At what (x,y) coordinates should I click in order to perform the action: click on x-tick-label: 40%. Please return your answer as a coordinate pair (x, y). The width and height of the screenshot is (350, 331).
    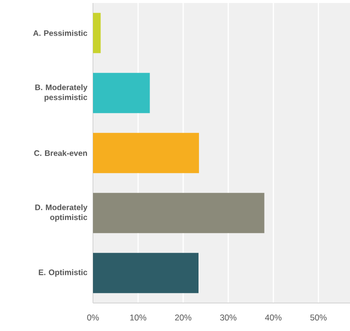
    Looking at the image, I should click on (273, 317).